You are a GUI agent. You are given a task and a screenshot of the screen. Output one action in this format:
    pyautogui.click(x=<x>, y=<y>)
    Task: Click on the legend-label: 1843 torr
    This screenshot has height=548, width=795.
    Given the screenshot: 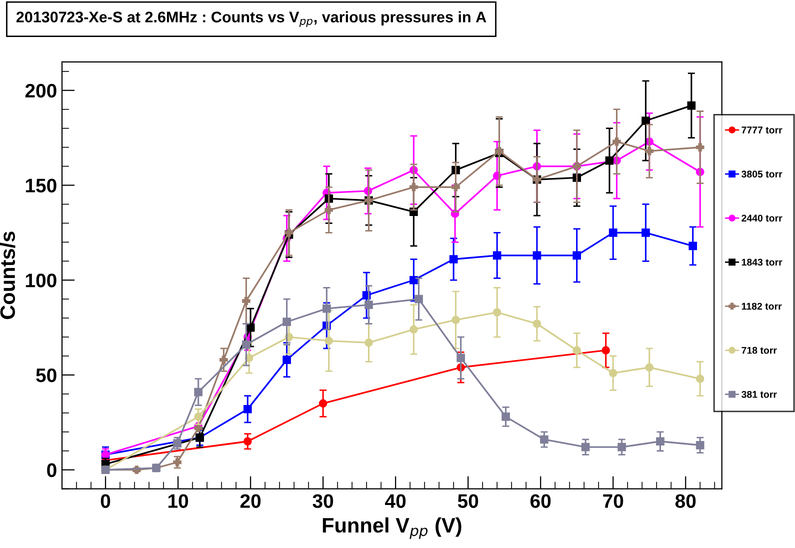 What is the action you would take?
    pyautogui.click(x=762, y=262)
    